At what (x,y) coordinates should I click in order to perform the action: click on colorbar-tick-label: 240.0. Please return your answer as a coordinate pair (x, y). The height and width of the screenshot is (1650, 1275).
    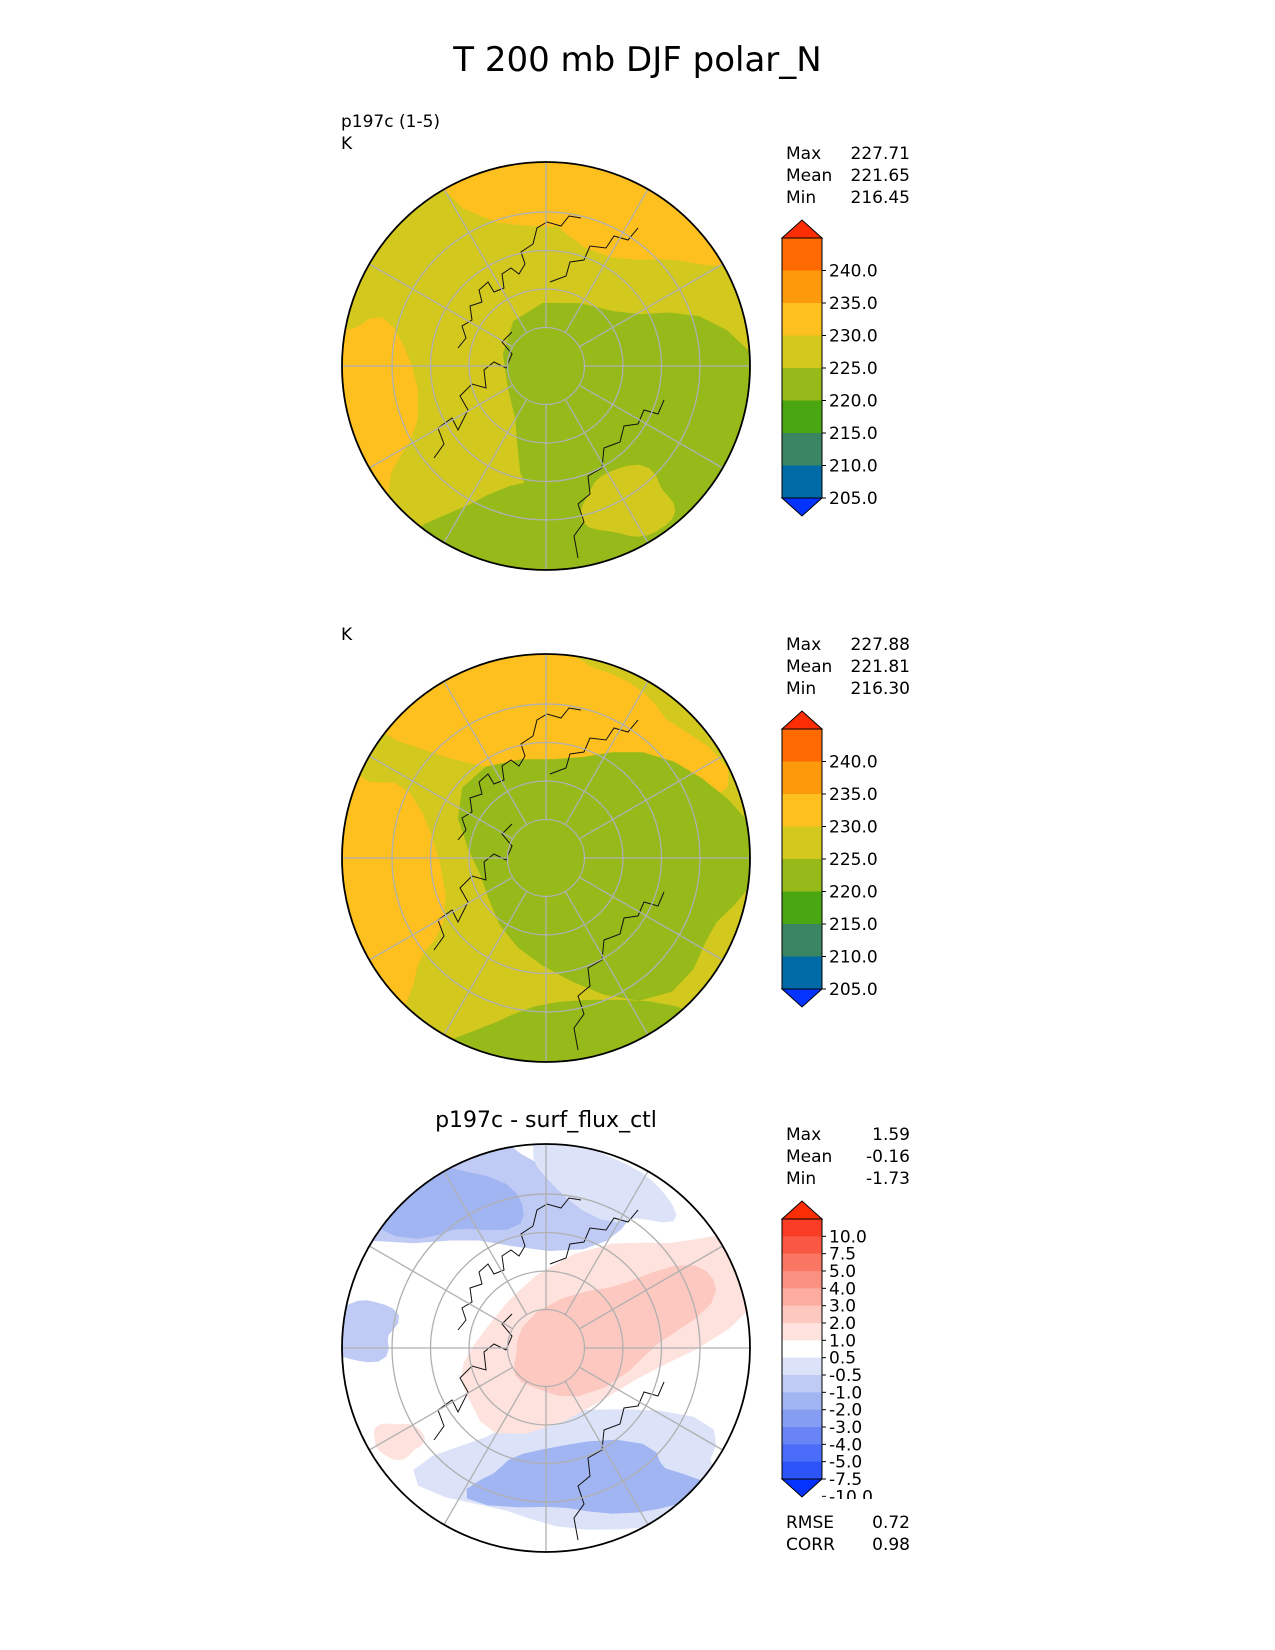
    Looking at the image, I should click on (853, 763).